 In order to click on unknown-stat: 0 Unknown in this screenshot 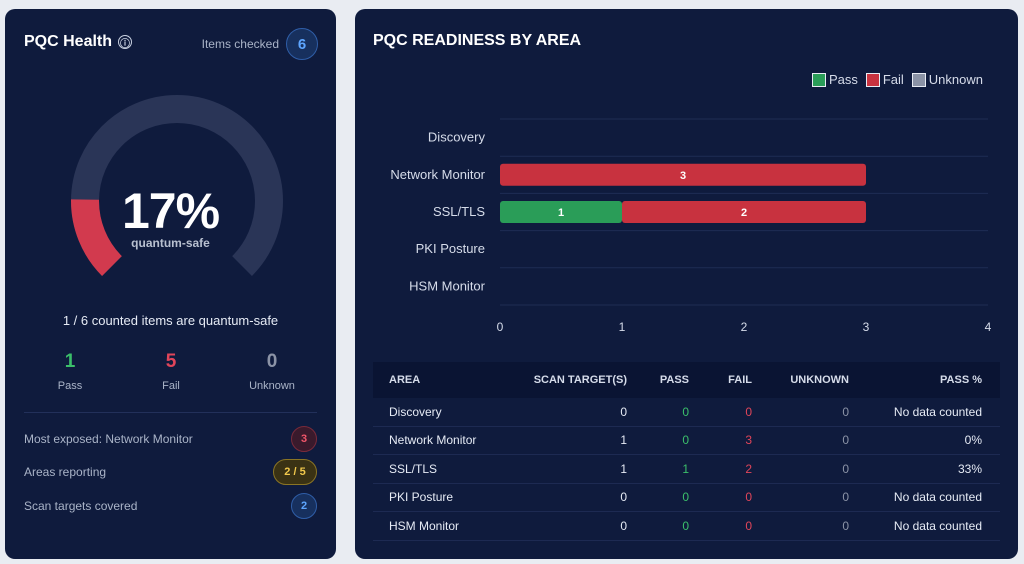, I will do `click(272, 371)`.